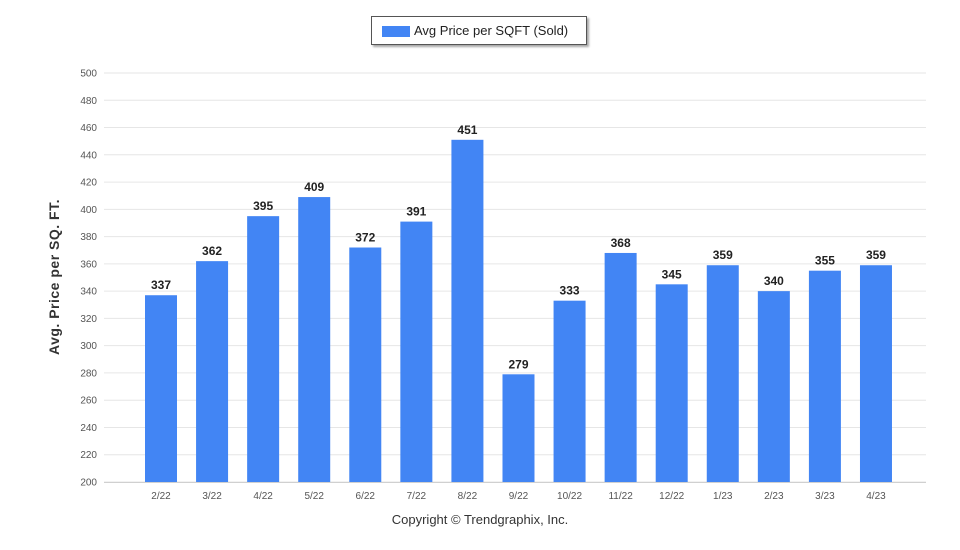 The image size is (960, 550). I want to click on legend-swatch, so click(396, 31).